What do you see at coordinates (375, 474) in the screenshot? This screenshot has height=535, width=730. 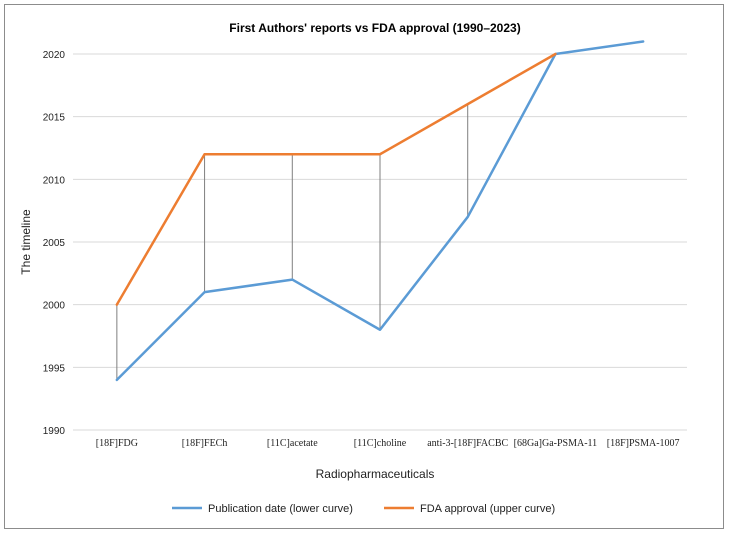 I see `x-axis-label: Radiopharmaceuticals` at bounding box center [375, 474].